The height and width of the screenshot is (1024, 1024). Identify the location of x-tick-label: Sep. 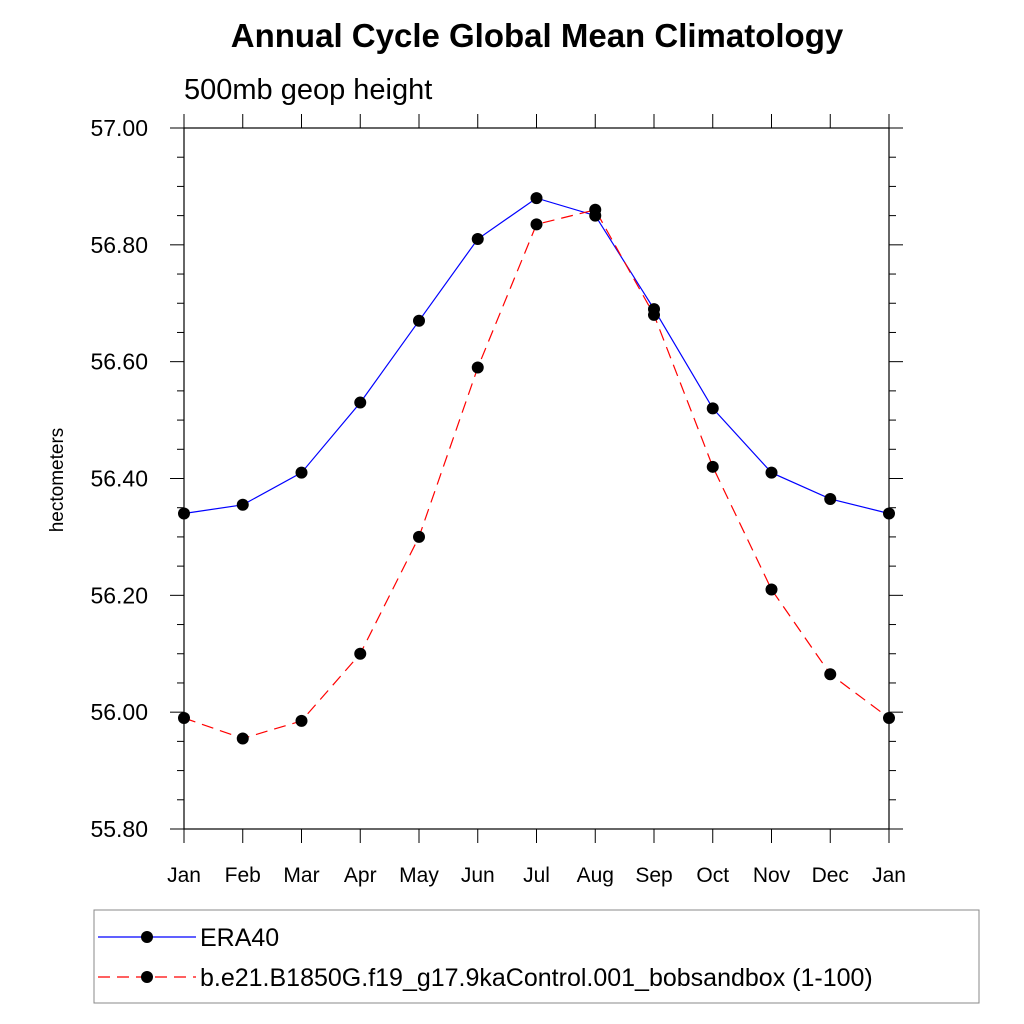
(653, 875).